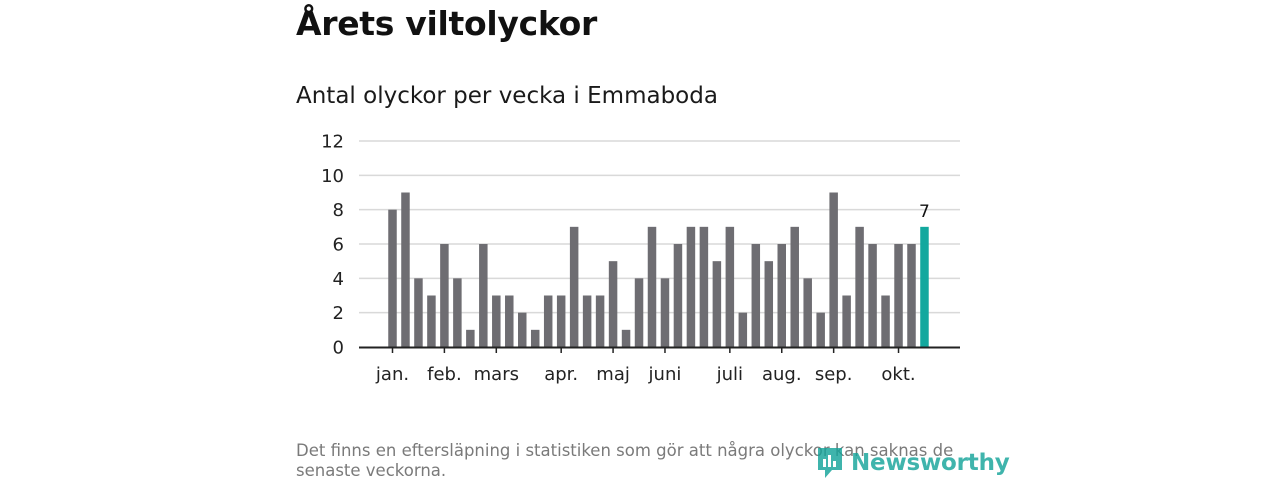  I want to click on x-tick-label: sep., so click(834, 374).